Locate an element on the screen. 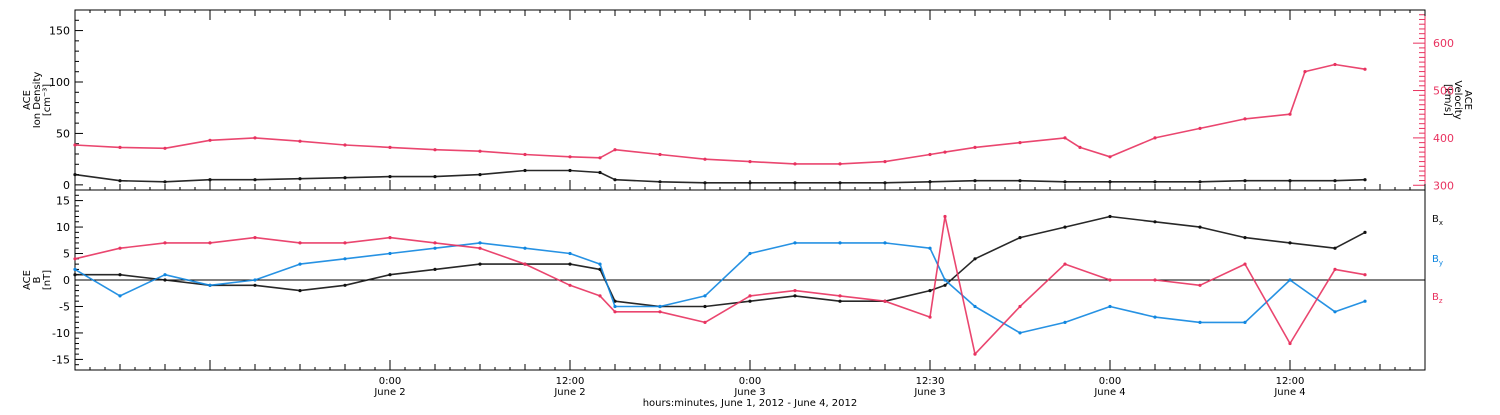  legend-bz: Bz is located at coordinates (1437, 298).